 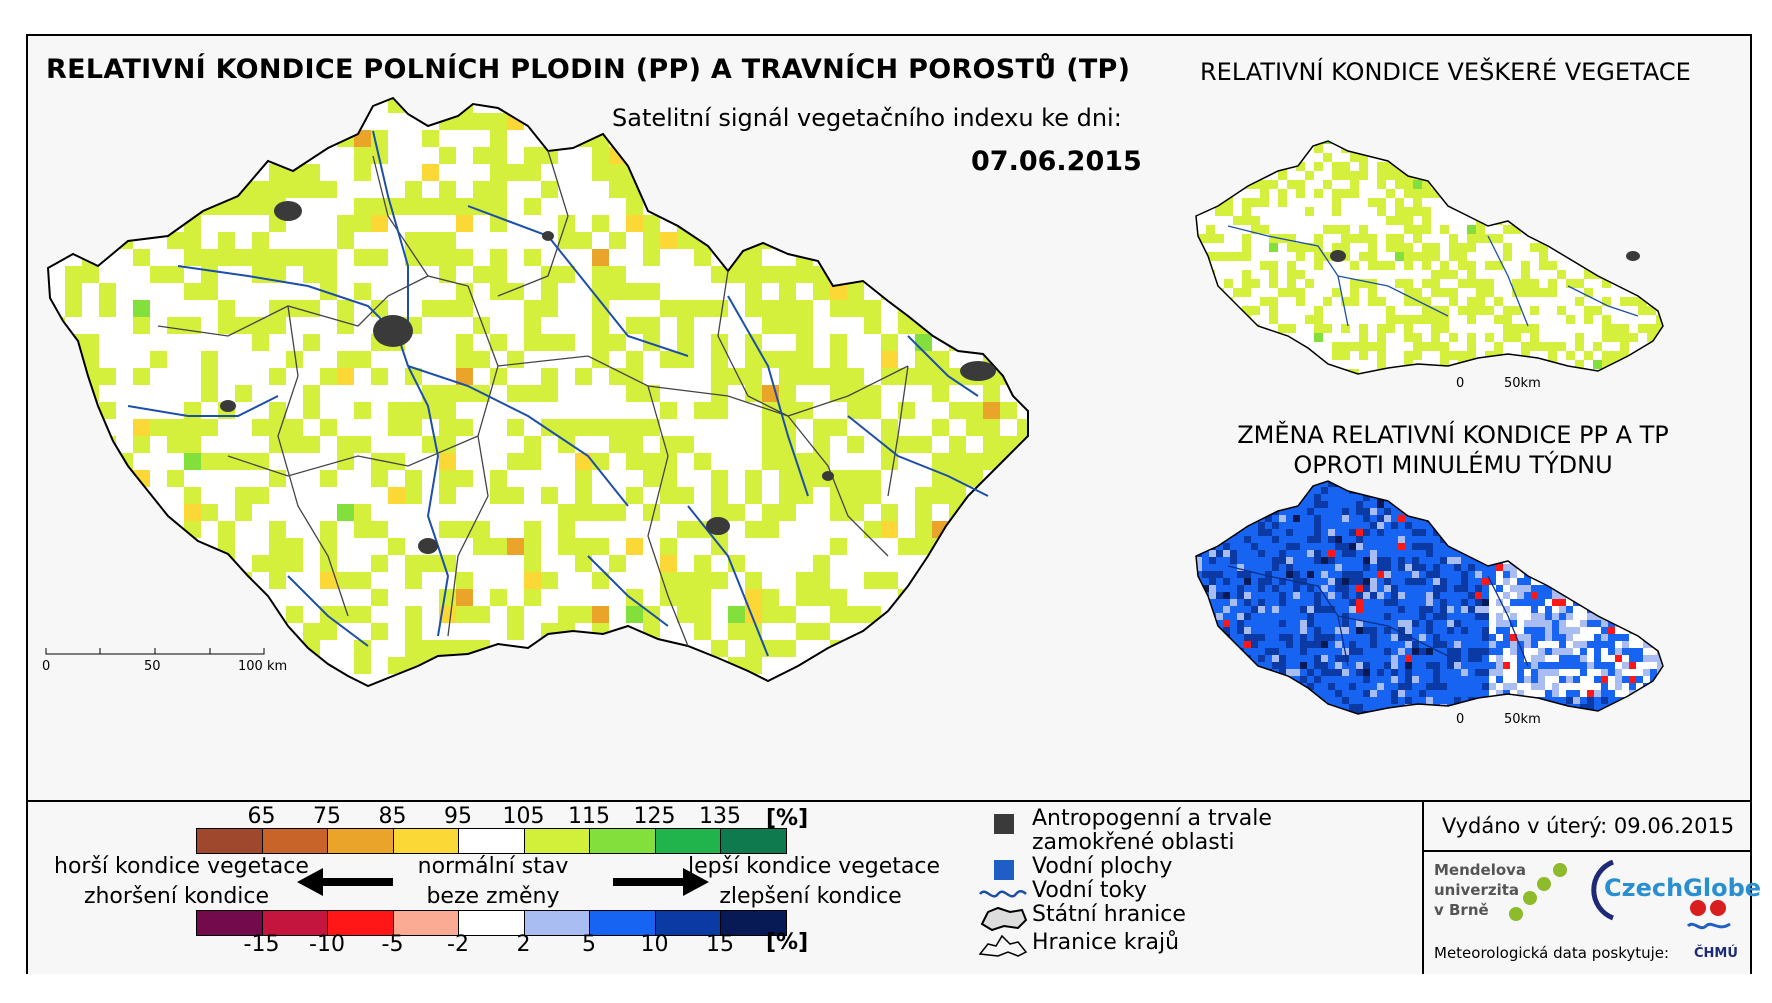 What do you see at coordinates (327, 944) in the screenshot?
I see `change-tick-label: -10` at bounding box center [327, 944].